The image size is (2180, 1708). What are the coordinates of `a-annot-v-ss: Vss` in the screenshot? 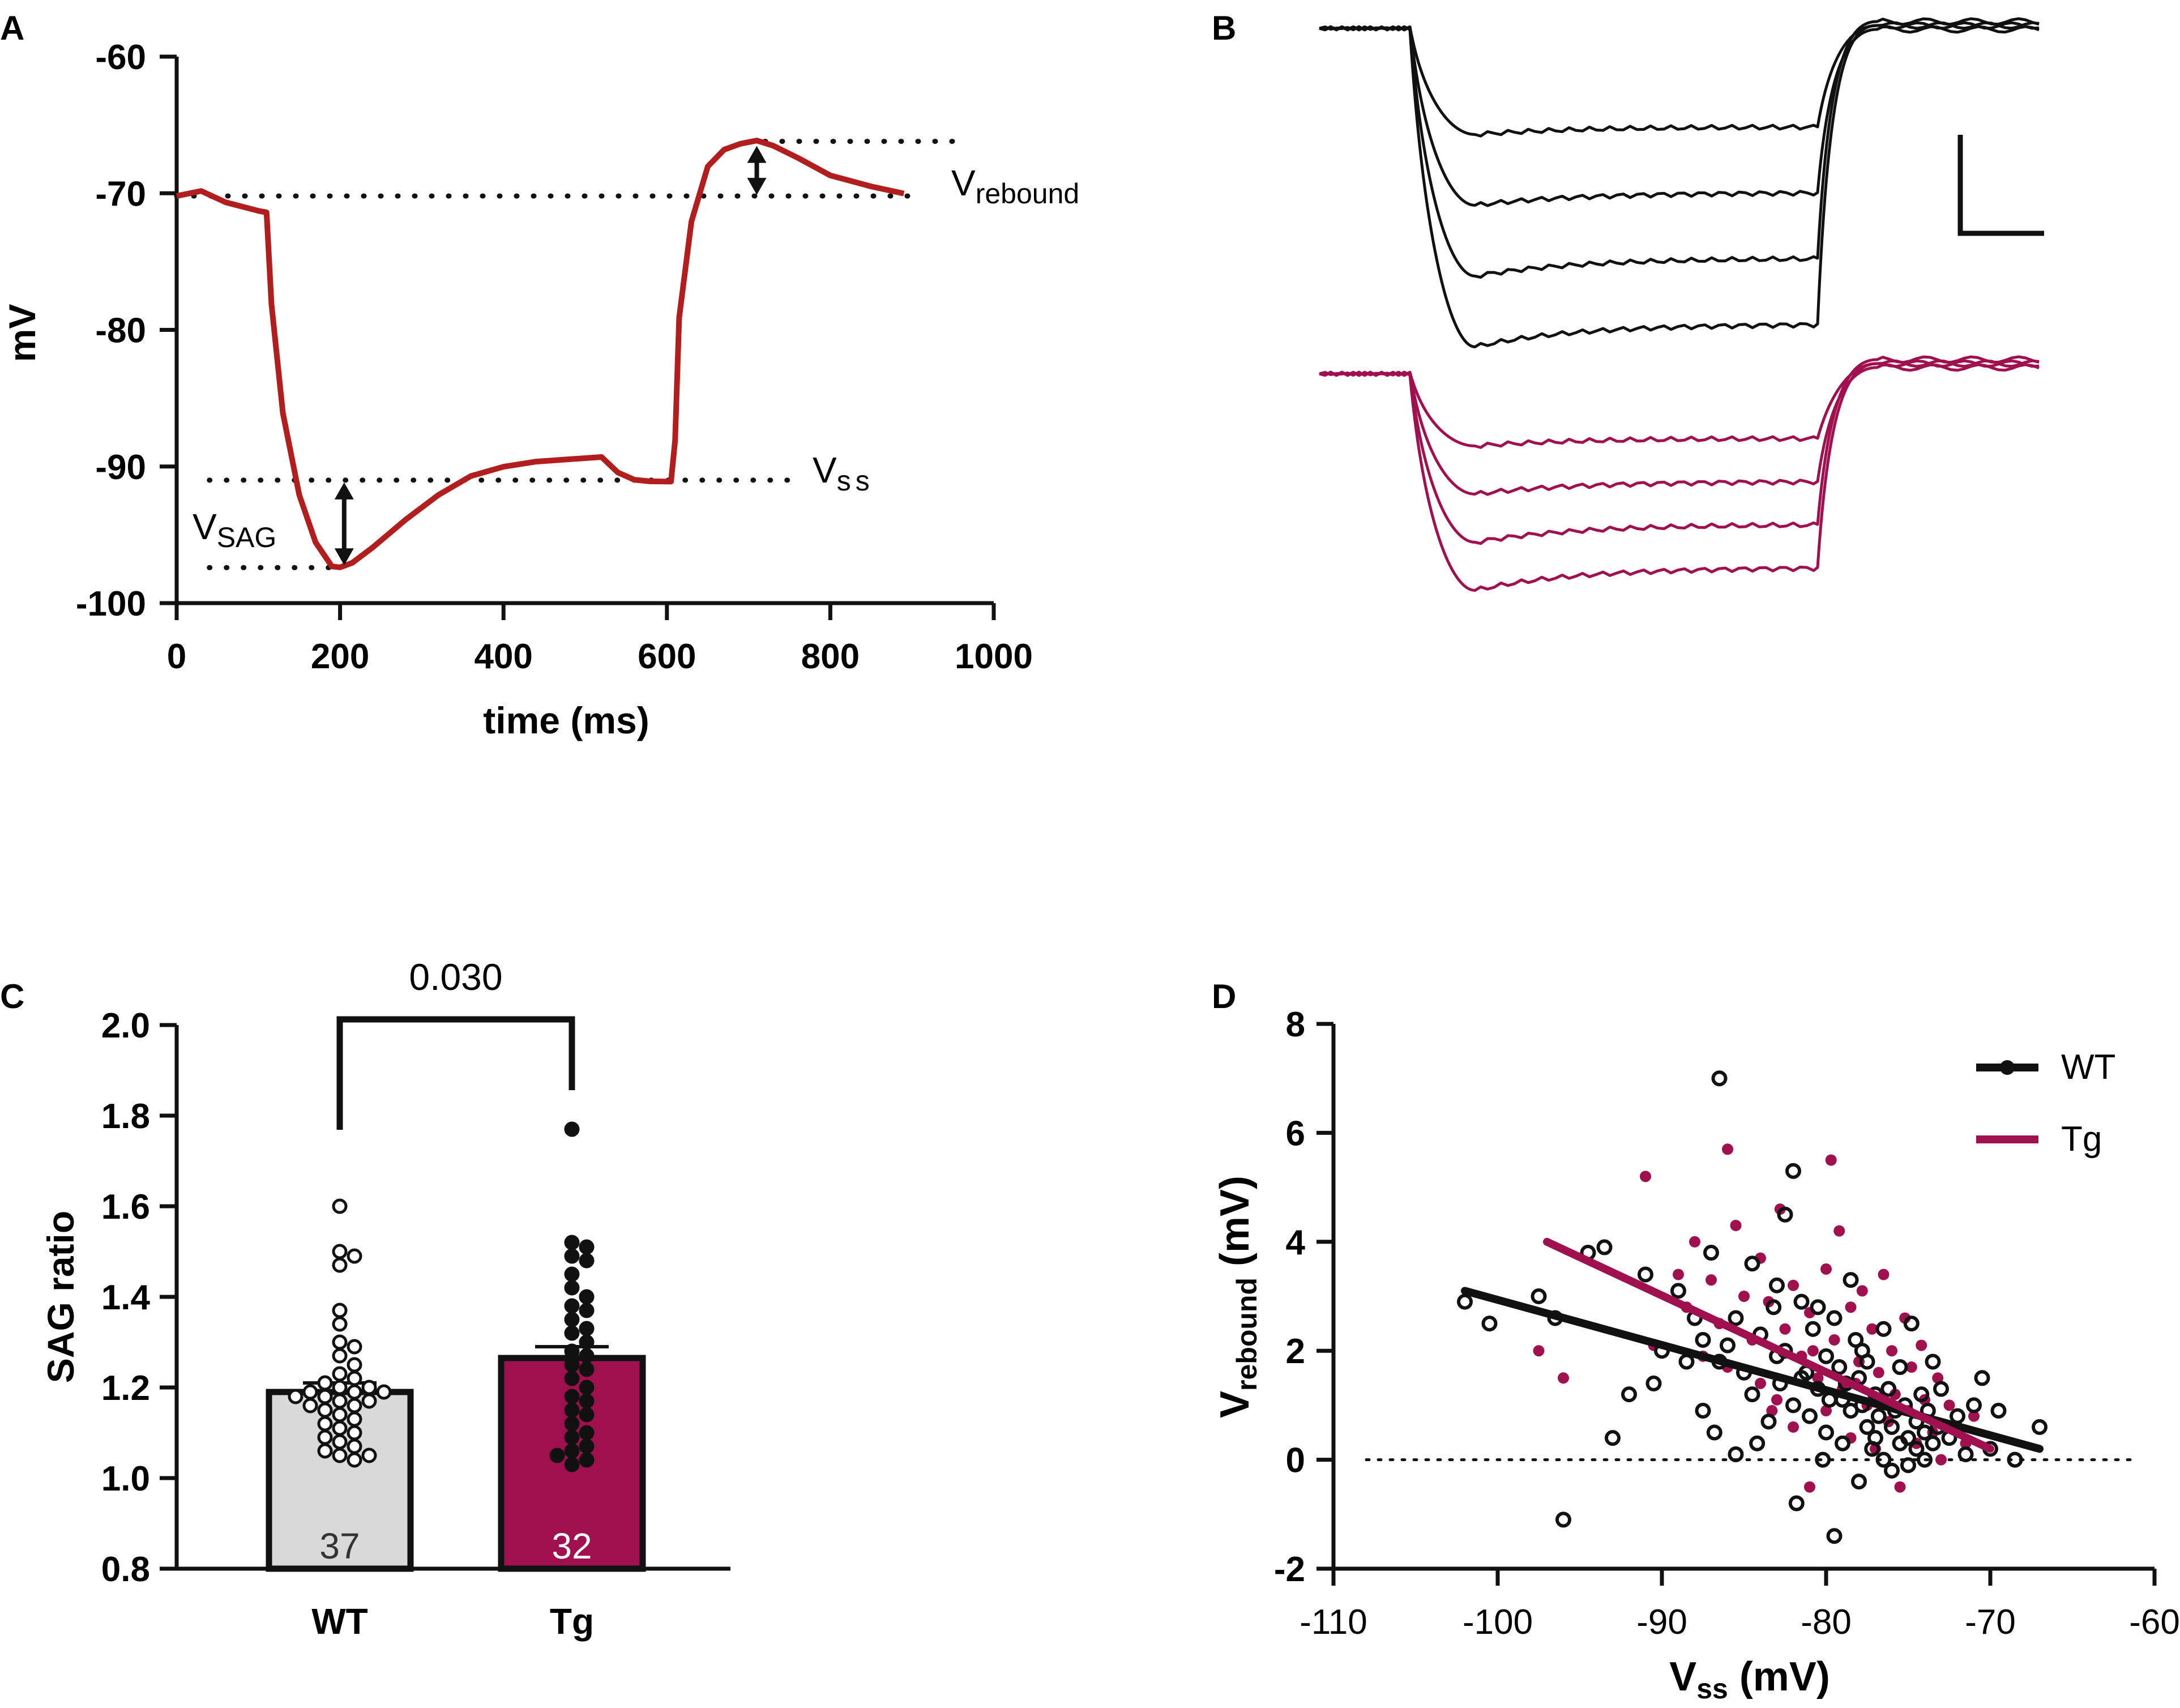 It's located at (843, 473).